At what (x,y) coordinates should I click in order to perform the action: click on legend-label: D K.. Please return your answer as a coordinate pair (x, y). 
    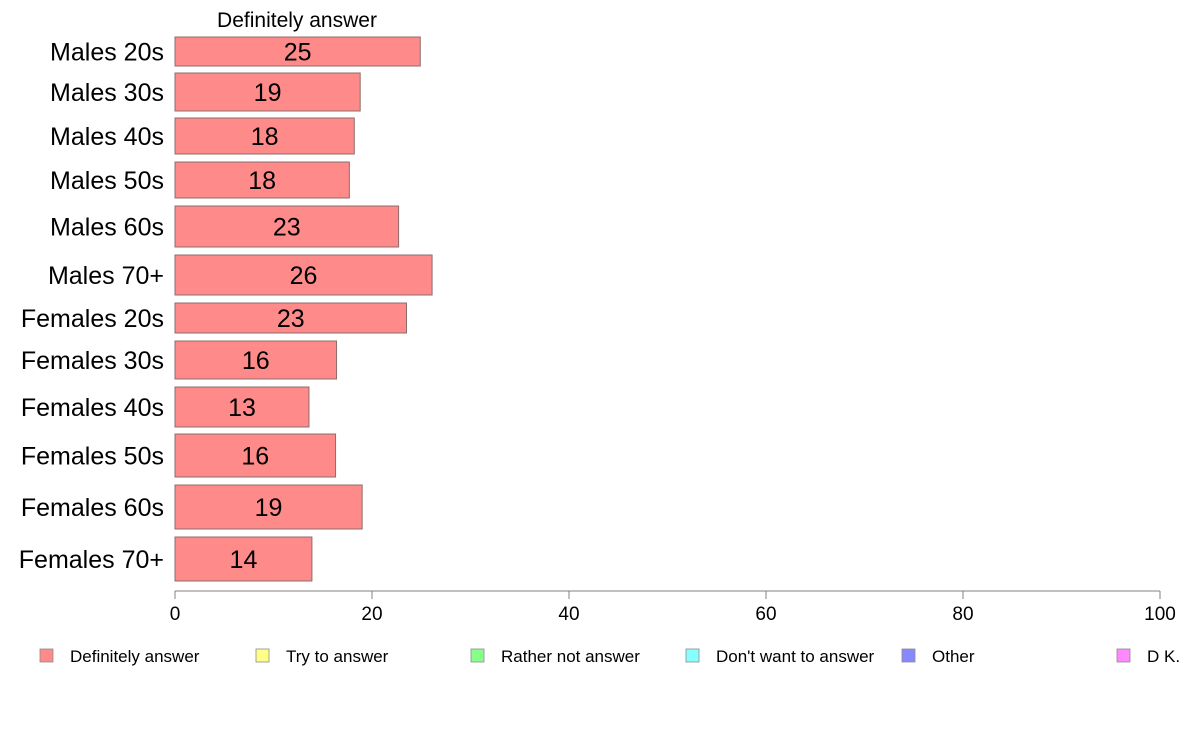
    Looking at the image, I should click on (1163, 656).